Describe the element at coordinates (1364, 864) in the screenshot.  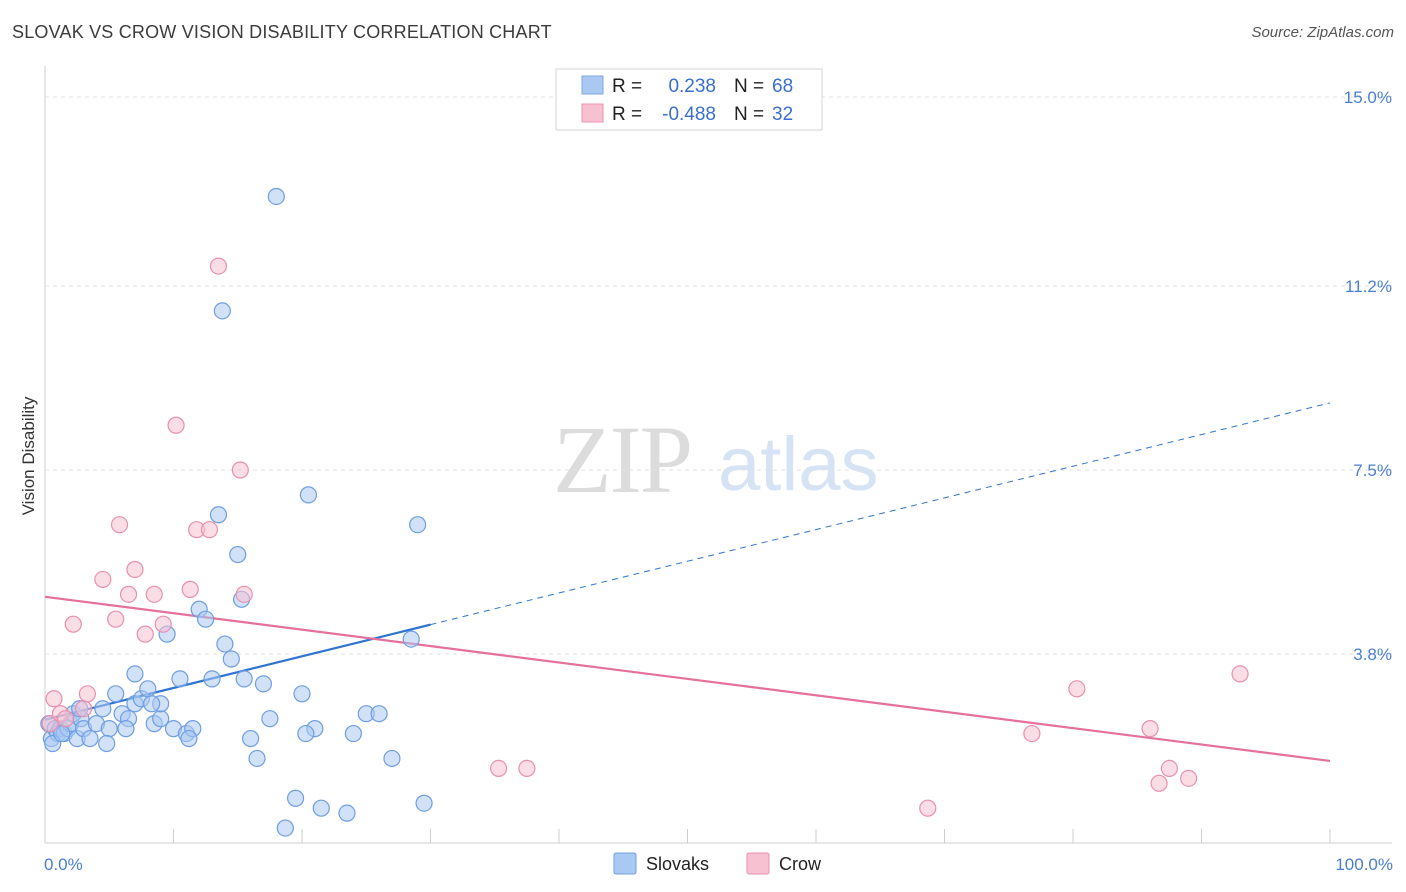
I see `x-tick-label-1: 100.0%` at that location.